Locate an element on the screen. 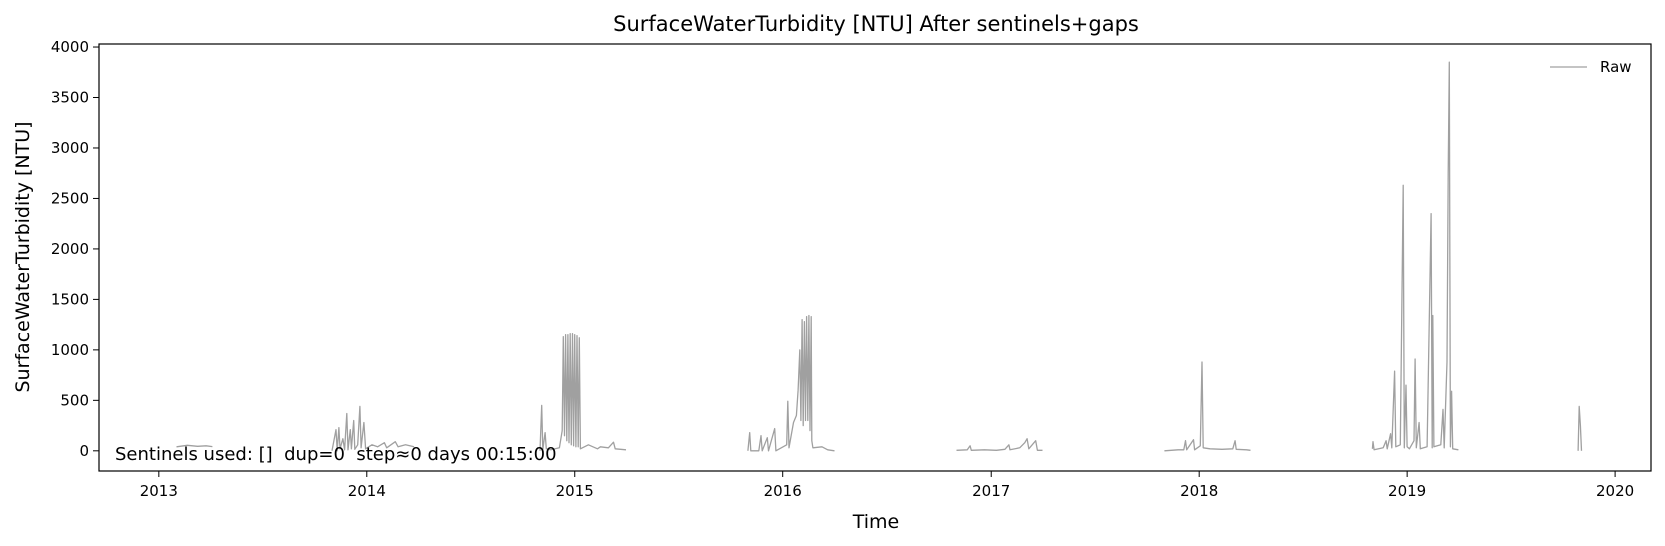  x-tick-label: 2020 is located at coordinates (1615, 491).